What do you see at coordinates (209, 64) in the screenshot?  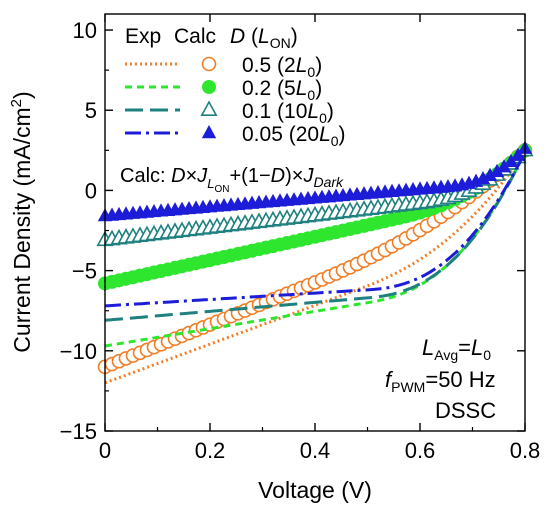 I see `legend-marker-s05` at bounding box center [209, 64].